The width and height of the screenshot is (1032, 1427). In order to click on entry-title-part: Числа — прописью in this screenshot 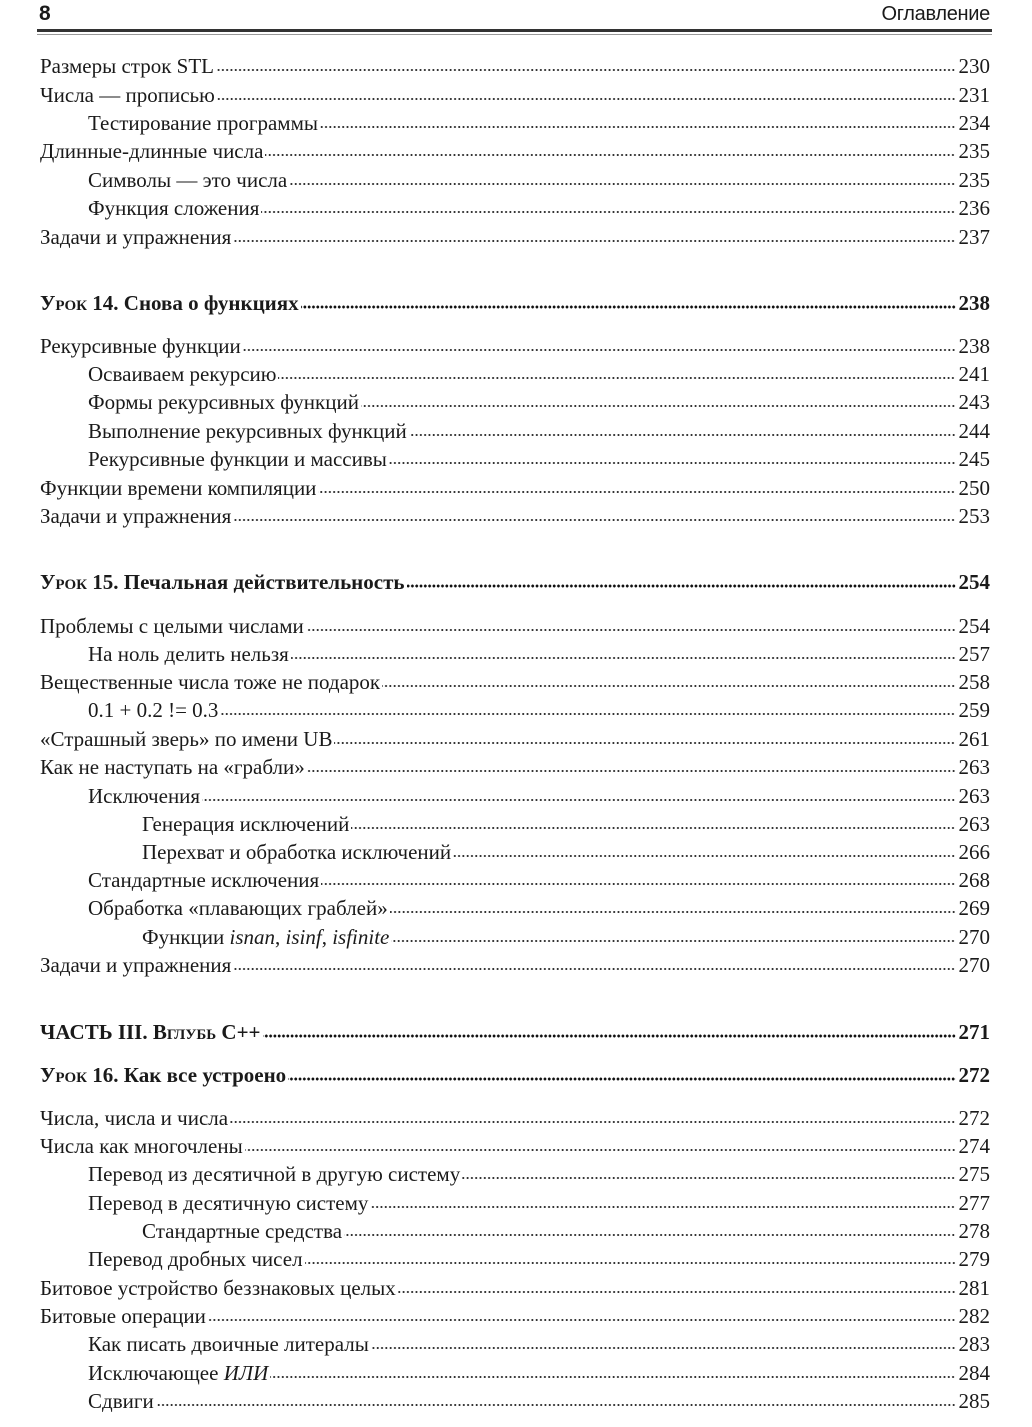, I will do `click(127, 95)`.